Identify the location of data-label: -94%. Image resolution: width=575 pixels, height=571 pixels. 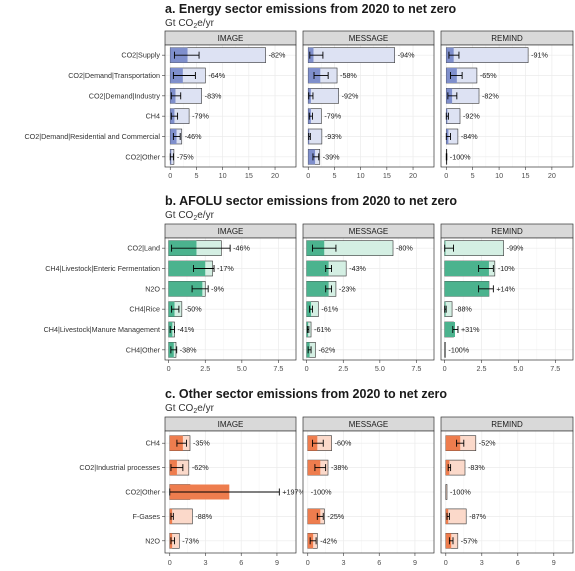
(406, 55).